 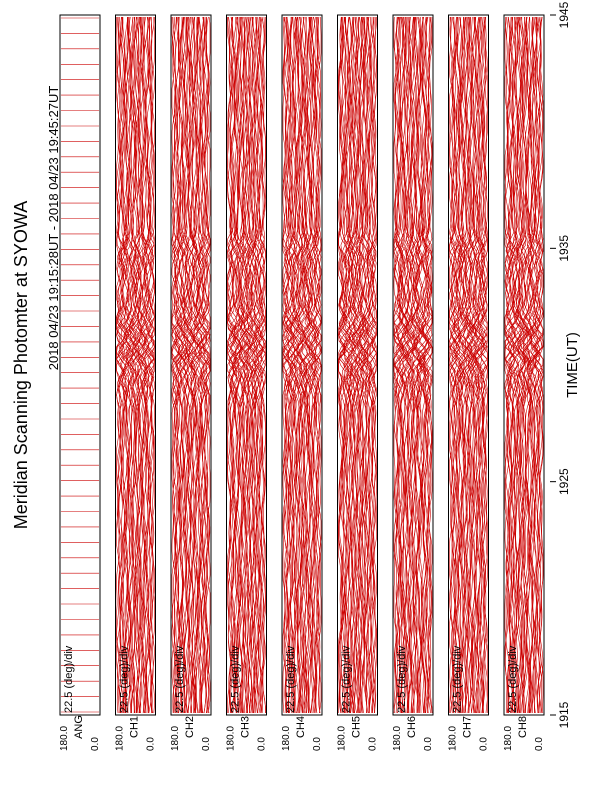 I want to click on panel-name: CH6, so click(x=412, y=727).